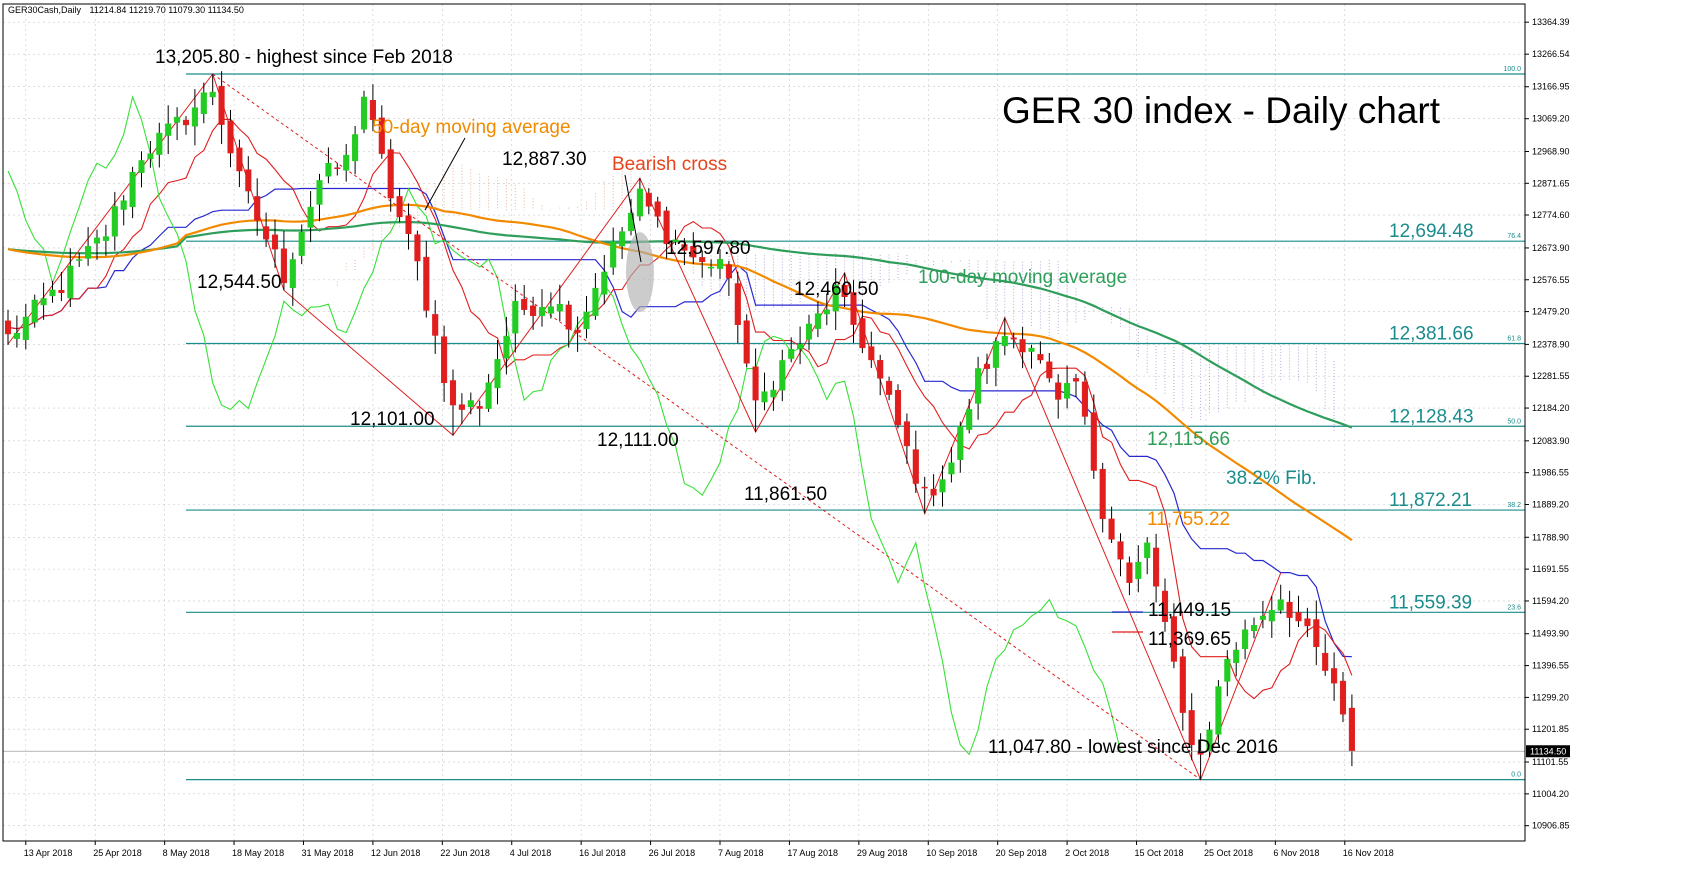  What do you see at coordinates (1221, 110) in the screenshot?
I see `chart-title: GER 30 index - Daily chart` at bounding box center [1221, 110].